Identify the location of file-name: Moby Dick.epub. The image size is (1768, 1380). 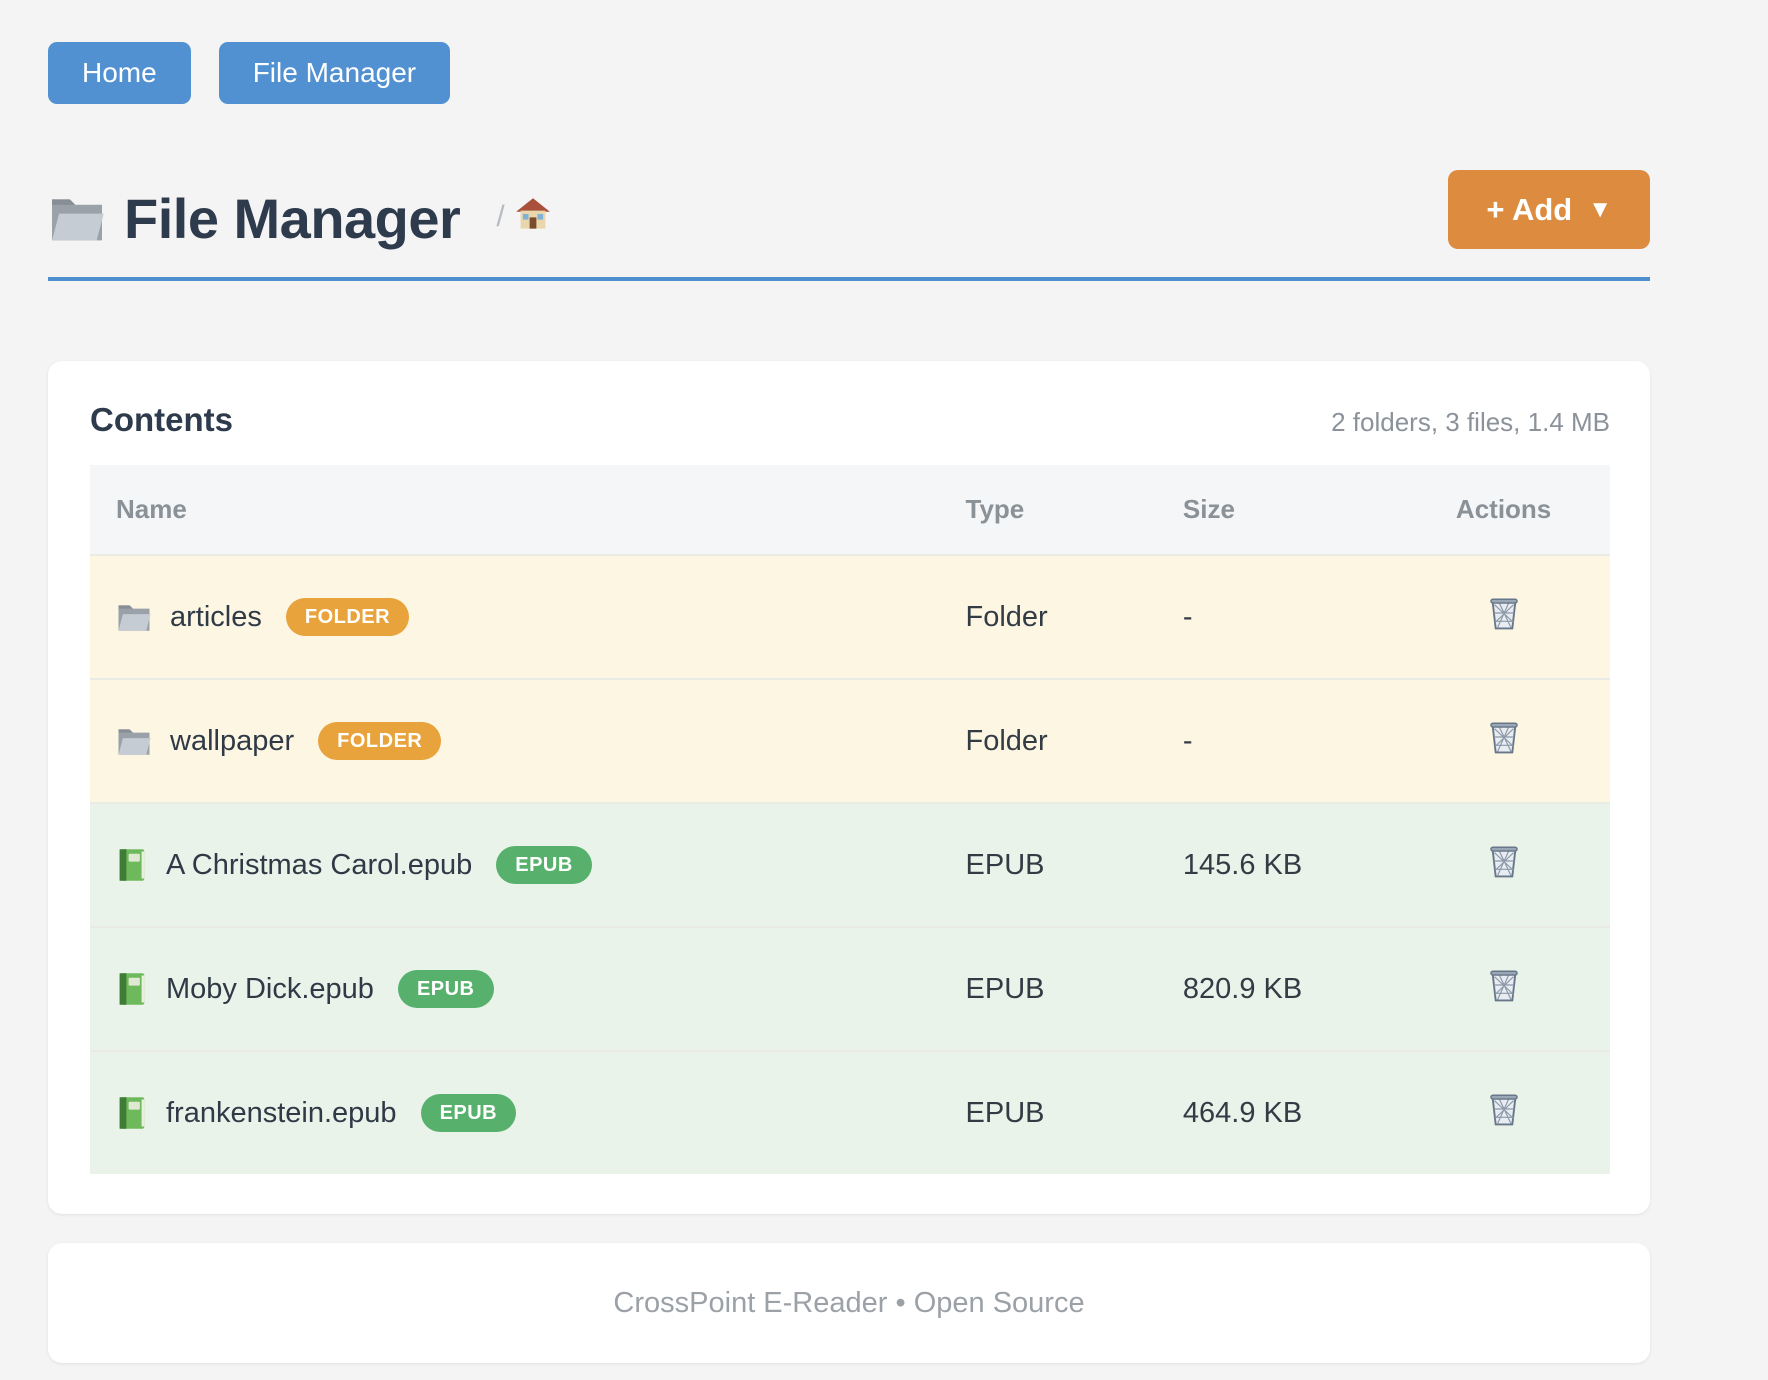
(270, 988).